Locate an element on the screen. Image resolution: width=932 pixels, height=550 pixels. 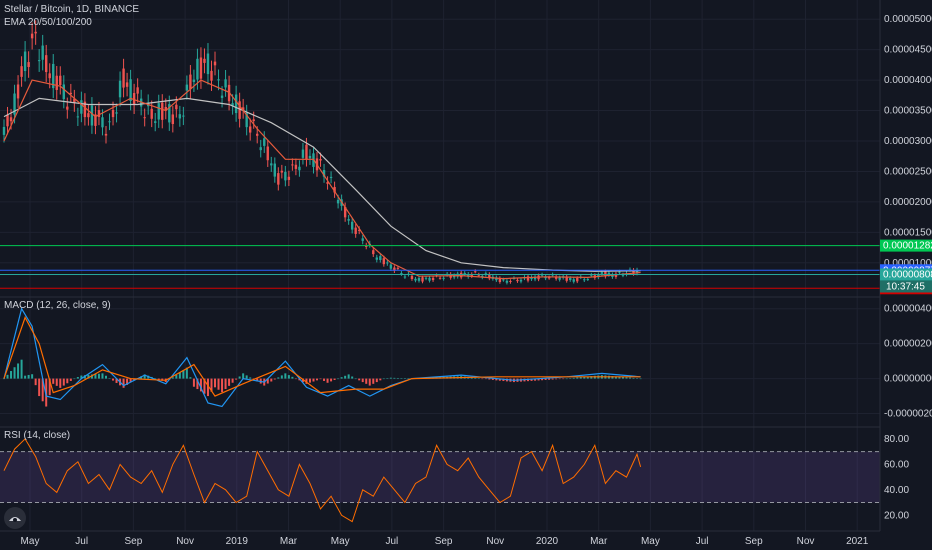
x-tick-label: Jul is located at coordinates (702, 541).